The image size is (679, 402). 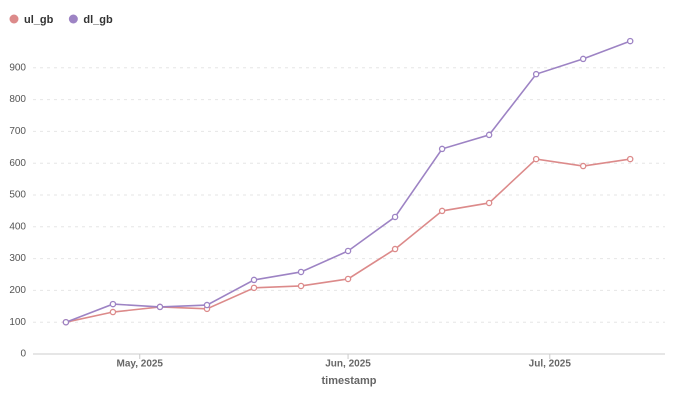 I want to click on y-tick-label: 100, so click(x=17, y=322).